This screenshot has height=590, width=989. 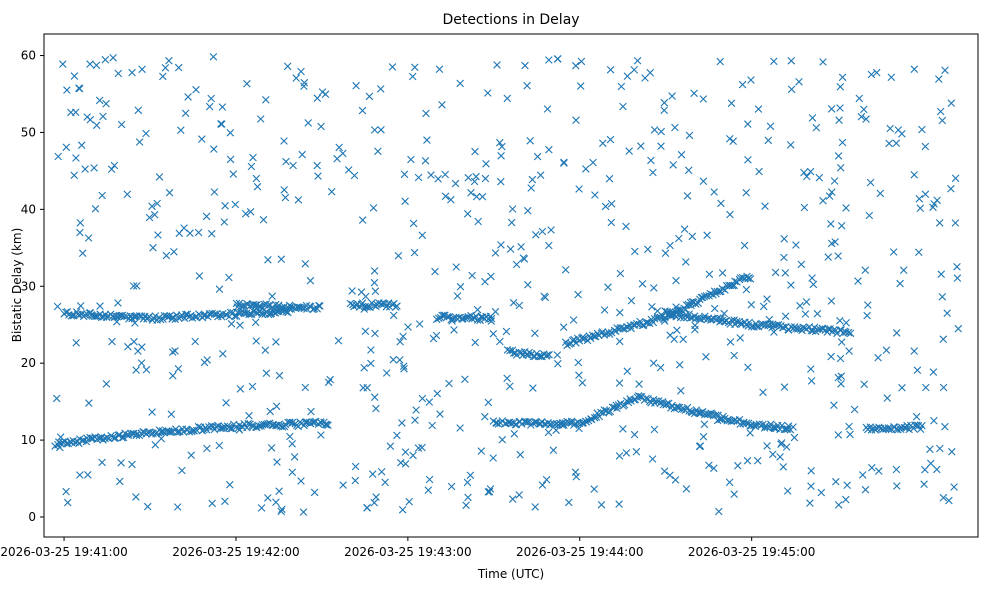 What do you see at coordinates (28, 363) in the screenshot?
I see `y-tick-label: 20` at bounding box center [28, 363].